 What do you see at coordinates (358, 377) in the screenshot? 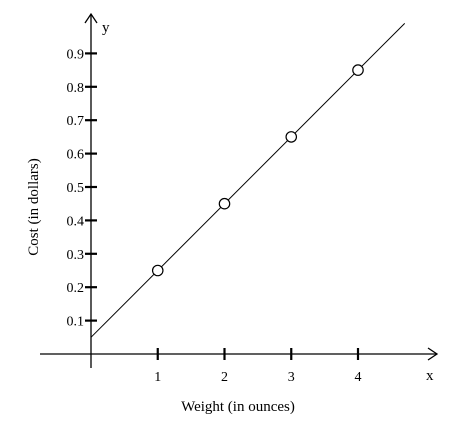
I see `x-tick-label: 4` at bounding box center [358, 377].